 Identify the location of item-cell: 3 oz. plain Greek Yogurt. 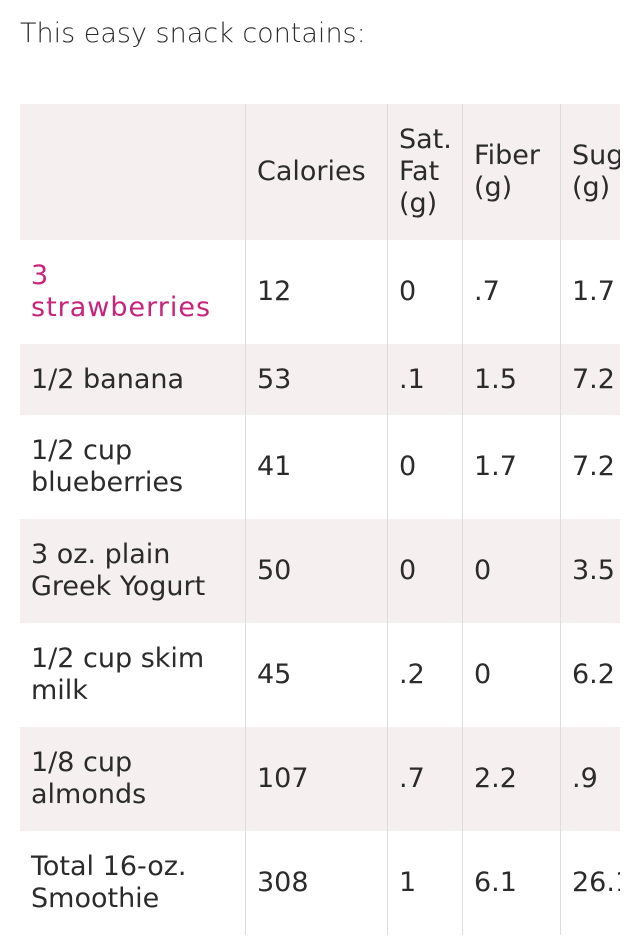
(118, 570).